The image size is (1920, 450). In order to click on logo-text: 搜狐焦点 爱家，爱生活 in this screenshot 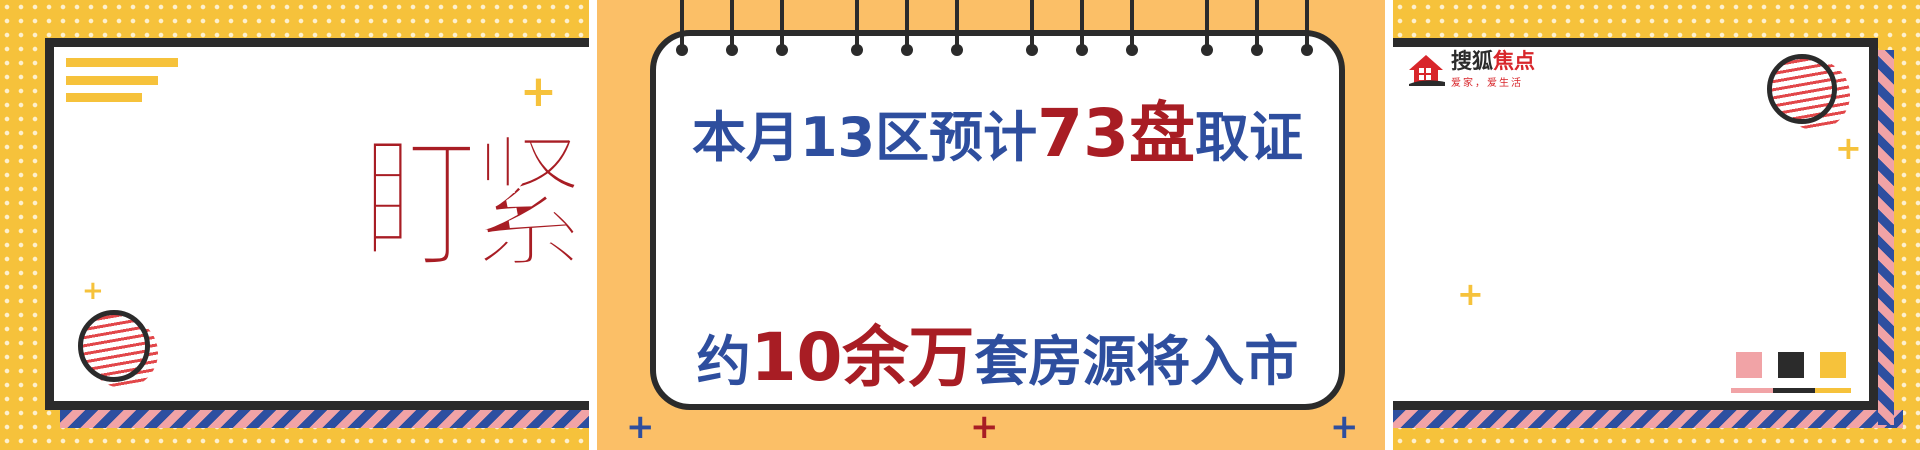, I will do `click(1493, 70)`.